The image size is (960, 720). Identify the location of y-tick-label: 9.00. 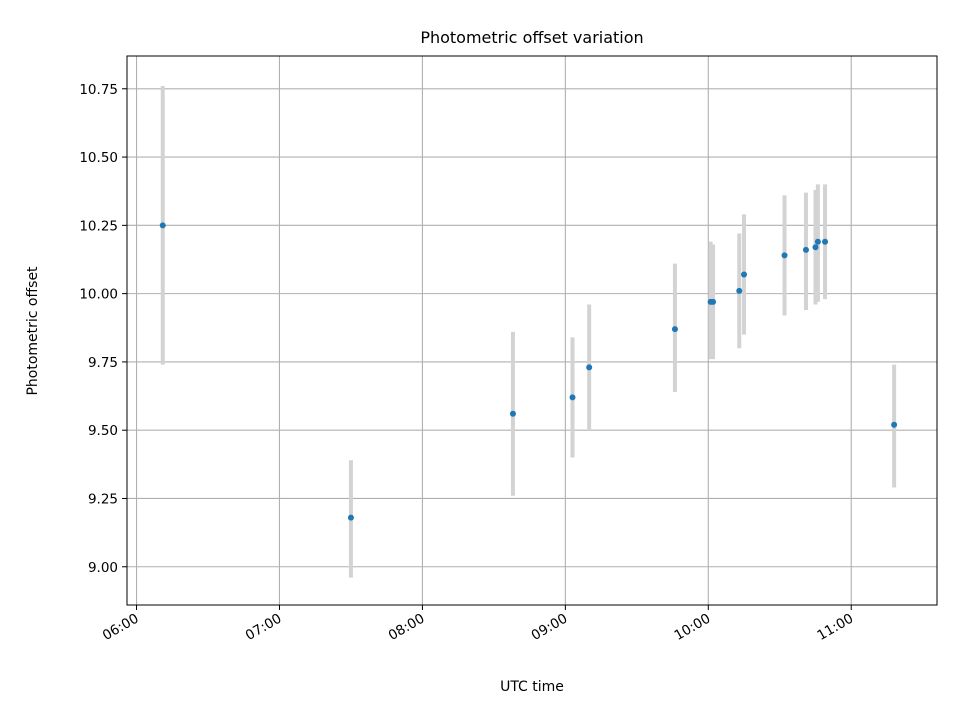
(103, 568).